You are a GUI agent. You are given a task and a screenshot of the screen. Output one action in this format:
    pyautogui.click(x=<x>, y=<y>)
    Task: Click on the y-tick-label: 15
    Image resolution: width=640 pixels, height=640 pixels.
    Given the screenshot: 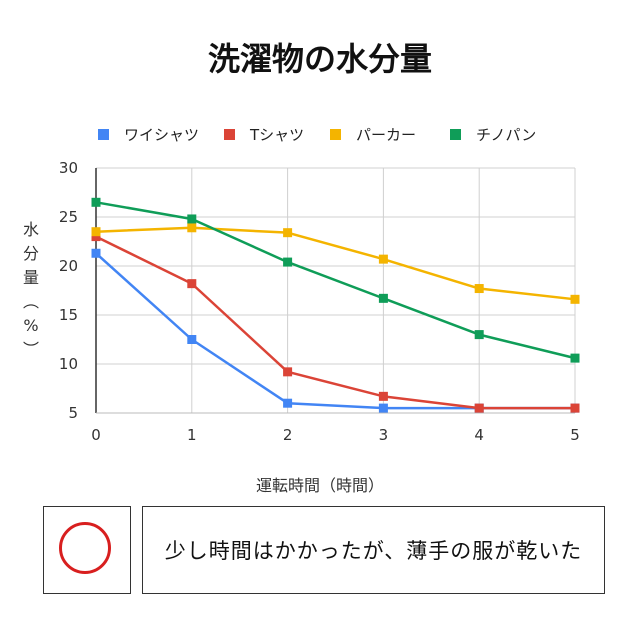 What is the action you would take?
    pyautogui.click(x=68, y=315)
    